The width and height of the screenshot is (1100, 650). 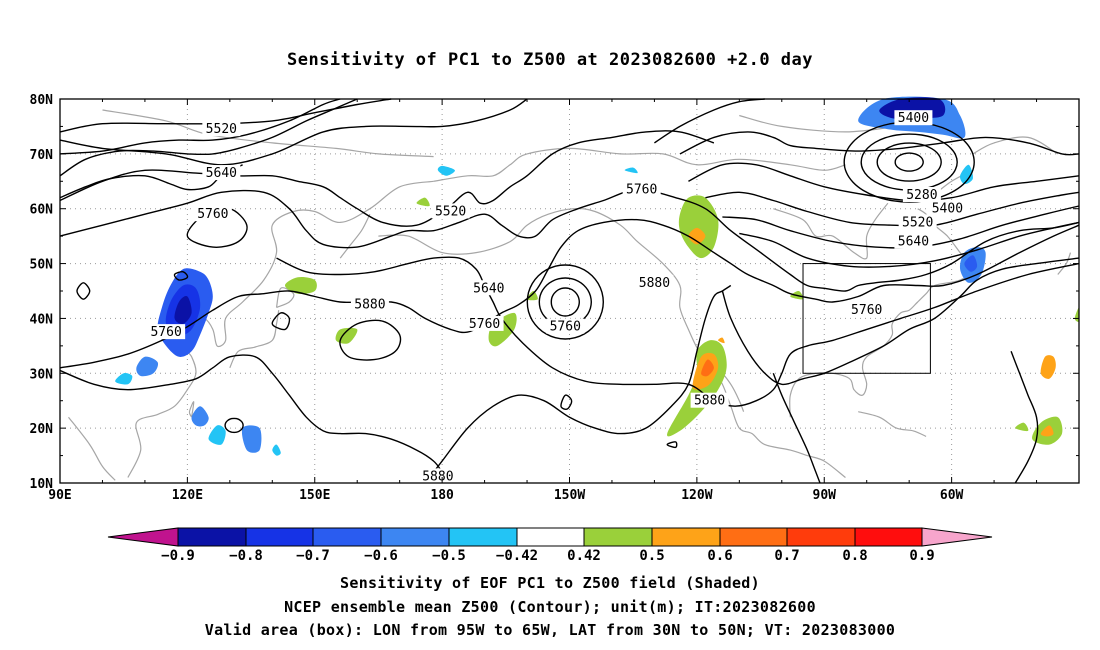 I want to click on lon-label: 60W, so click(x=952, y=495).